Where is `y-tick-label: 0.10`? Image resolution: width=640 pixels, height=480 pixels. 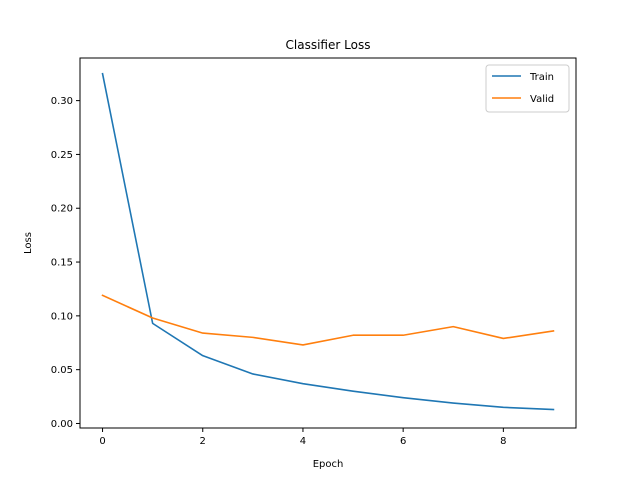
y-tick-label: 0.10 is located at coordinates (62, 316).